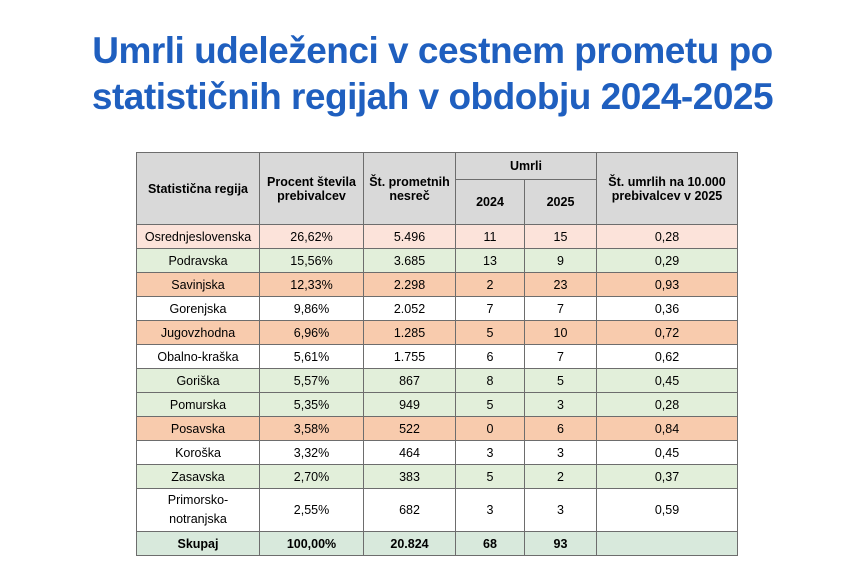 This screenshot has height=588, width=865. Describe the element at coordinates (409, 236) in the screenshot. I see `accidents-cell: 5.496` at that location.